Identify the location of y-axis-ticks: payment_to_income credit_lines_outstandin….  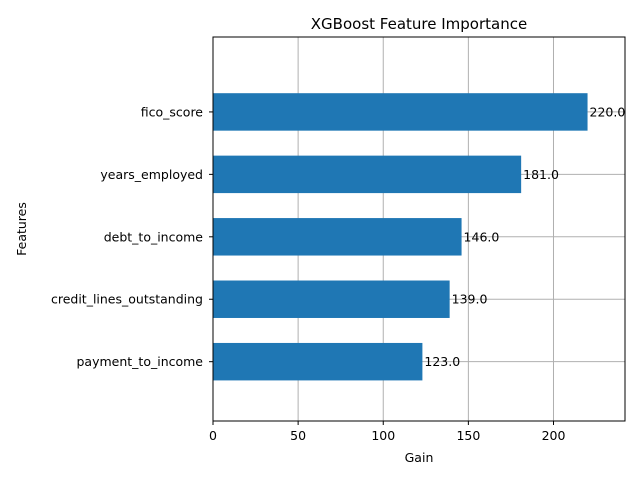
(132, 236).